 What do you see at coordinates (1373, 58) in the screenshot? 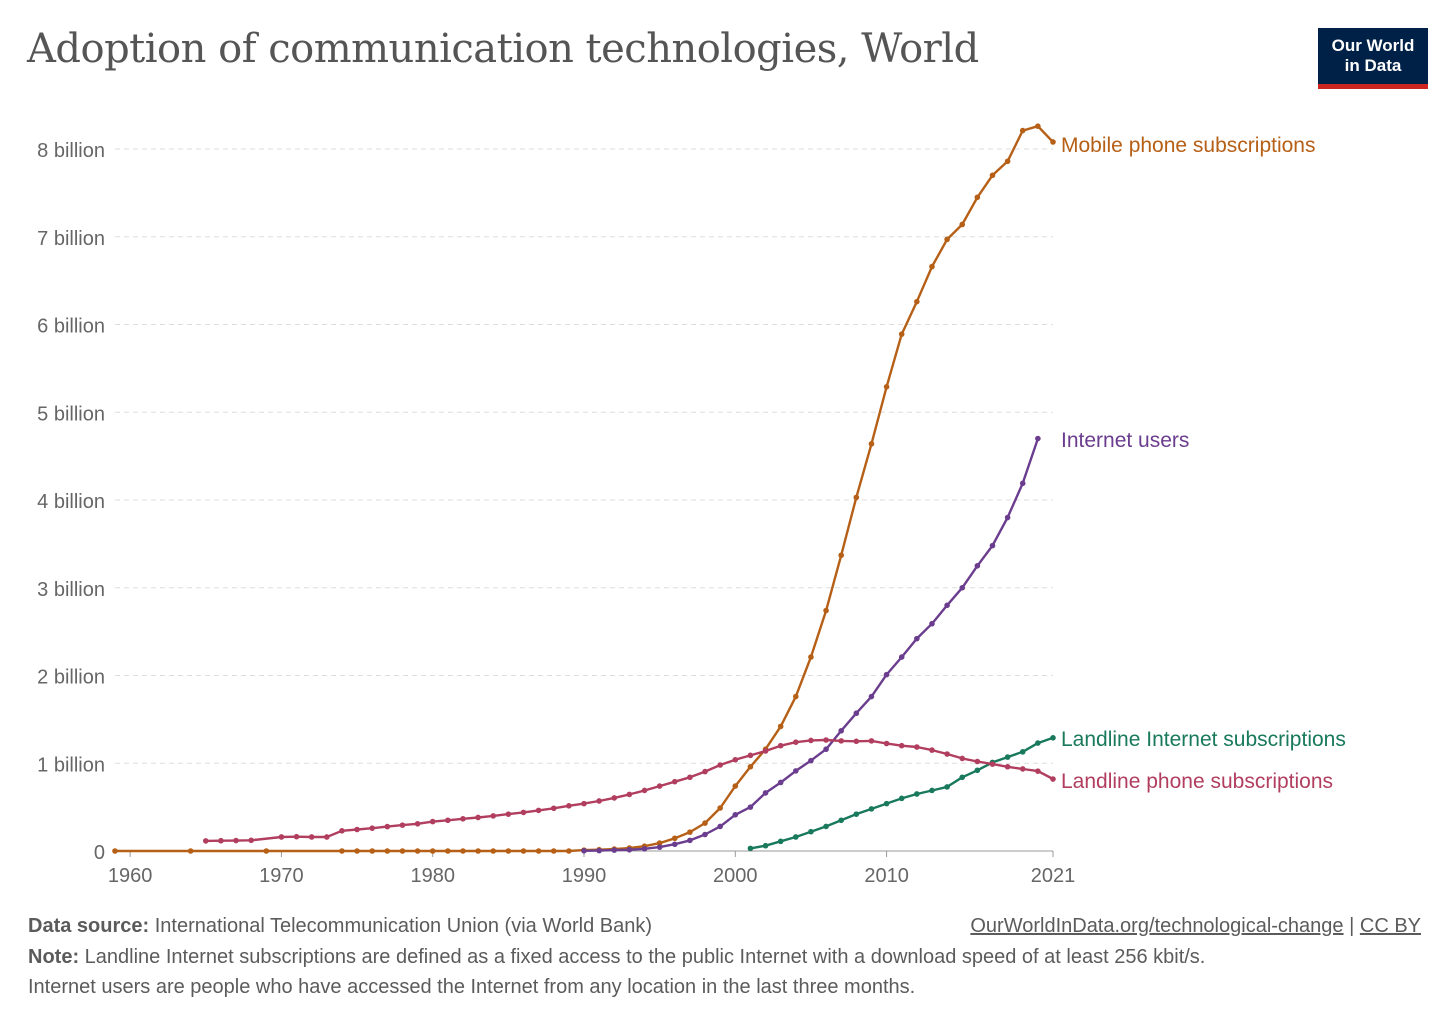
I see `owid-logo: Our World in Data` at bounding box center [1373, 58].